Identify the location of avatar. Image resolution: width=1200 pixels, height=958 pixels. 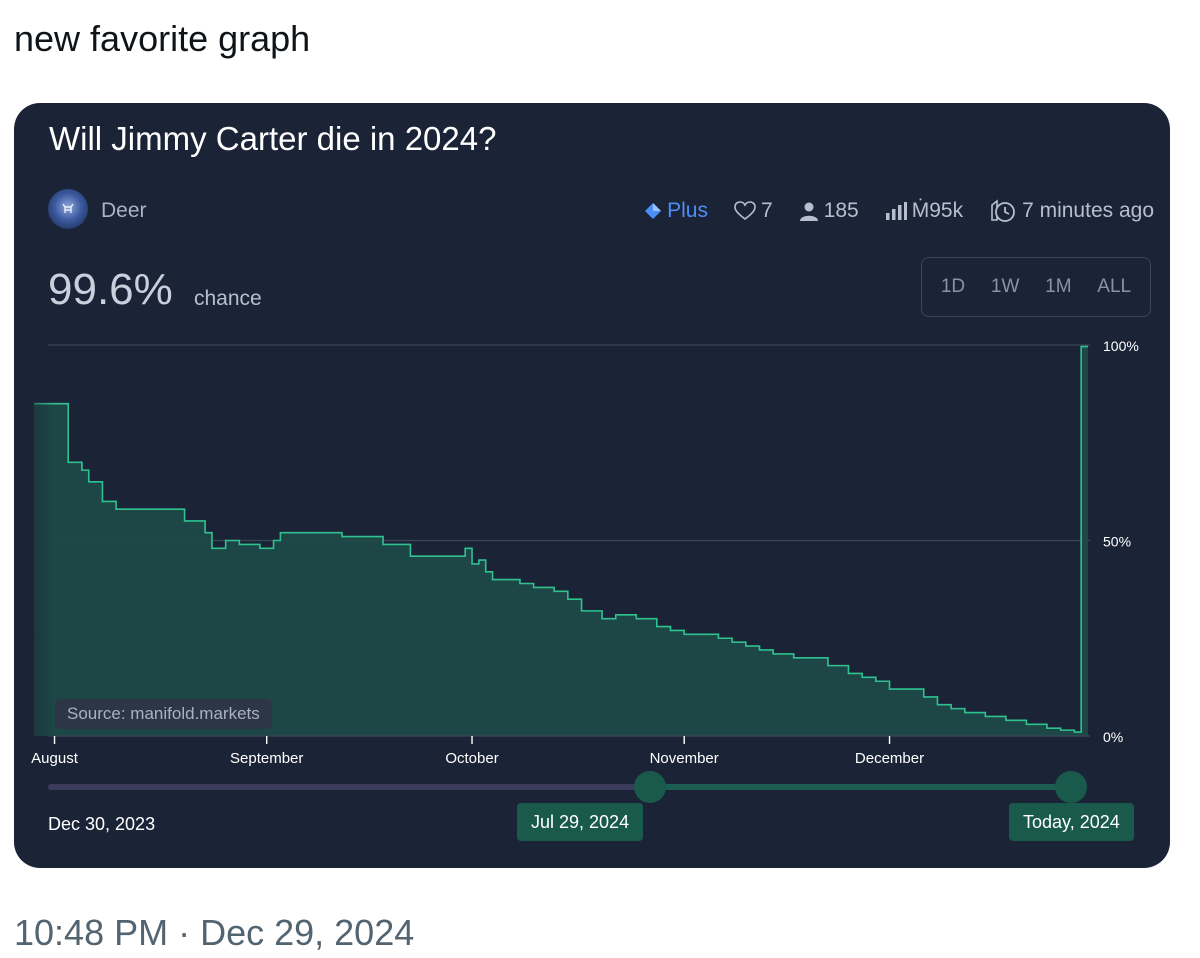
(68, 209).